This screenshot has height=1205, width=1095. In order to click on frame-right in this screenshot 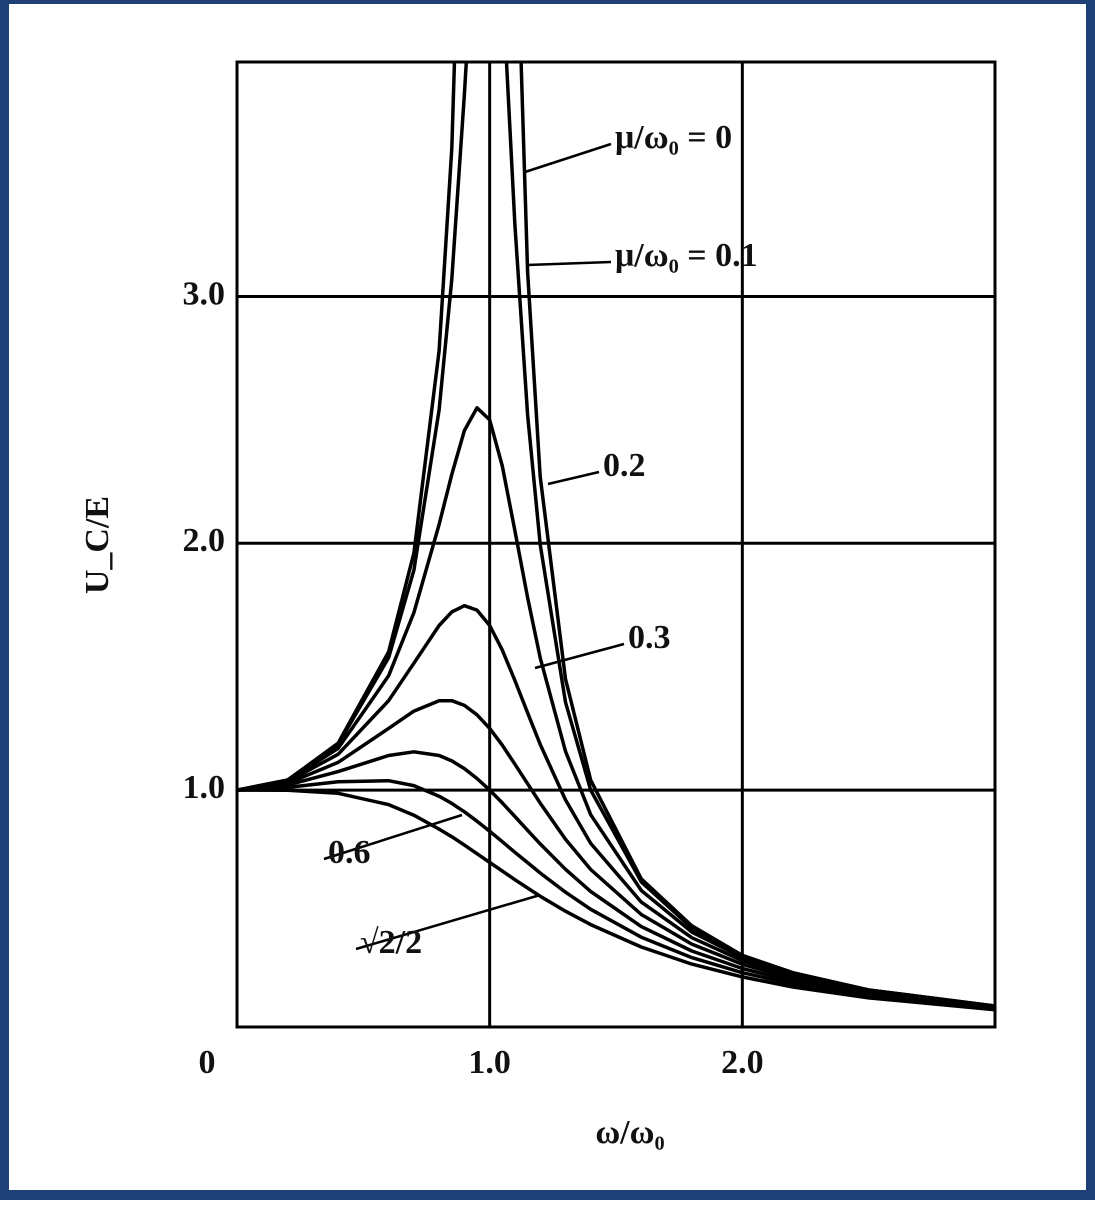, I will do `click(1090, 600)`.